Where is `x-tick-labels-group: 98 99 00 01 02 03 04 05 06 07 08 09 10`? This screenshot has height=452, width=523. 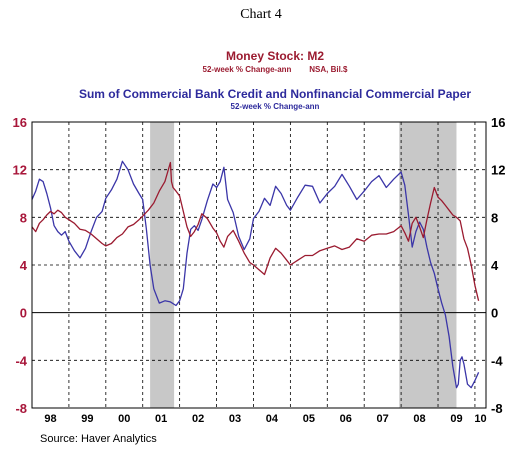 x-tick-labels-group: 98 99 00 01 02 03 04 05 06 07 08 09 10 is located at coordinates (265, 419).